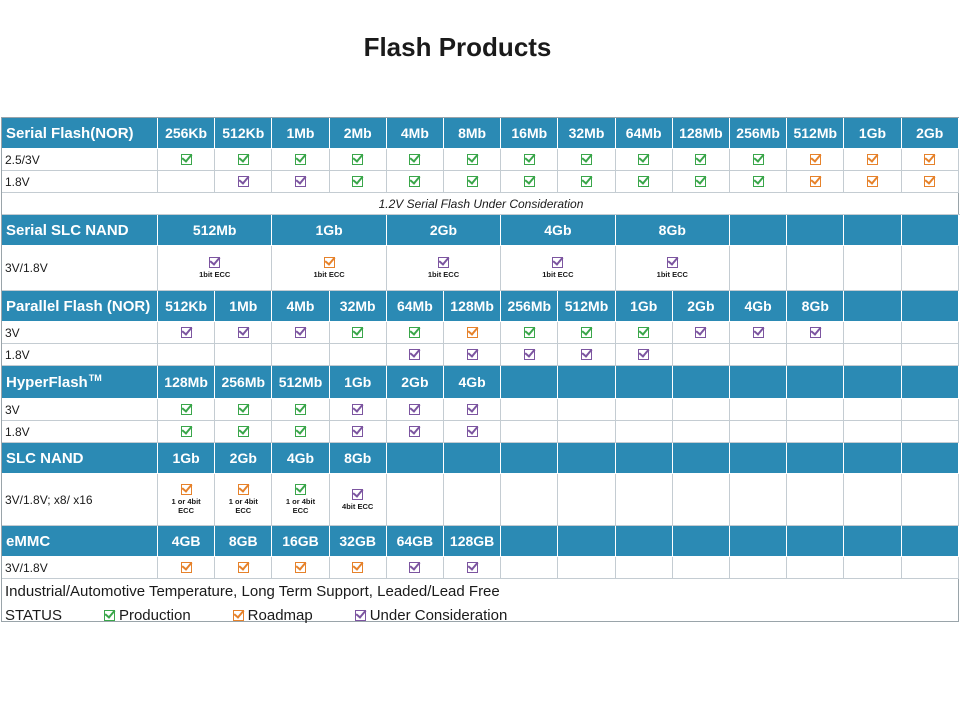 The image size is (960, 720). What do you see at coordinates (80, 382) in the screenshot?
I see `section-header-label: HyperFlashTM` at bounding box center [80, 382].